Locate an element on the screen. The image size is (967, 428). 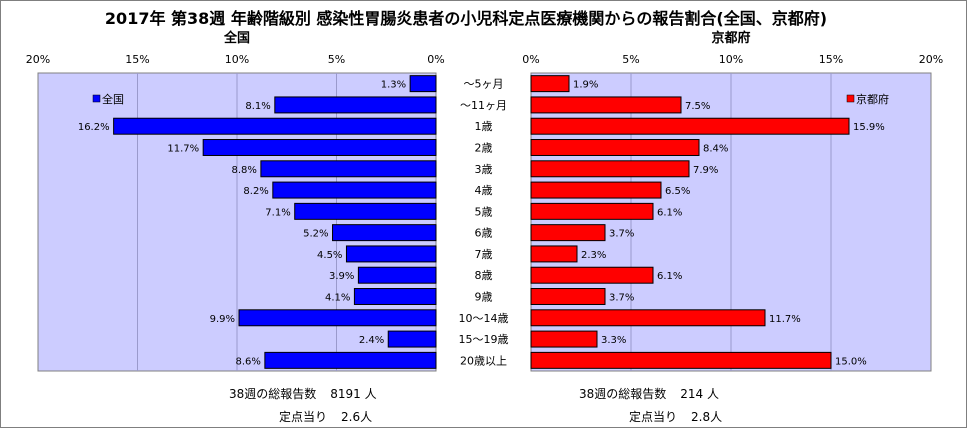
left-x-tick-label: 10% is located at coordinates (237, 59).